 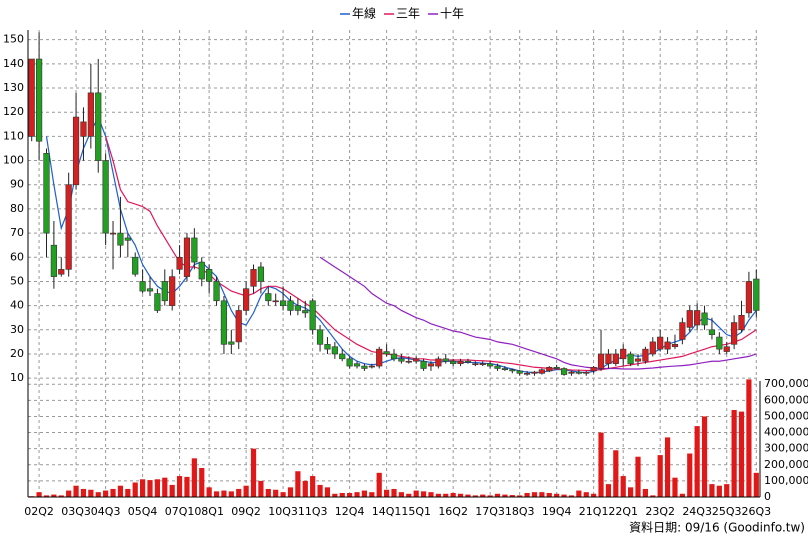 I want to click on ma-line, so click(x=538, y=313).